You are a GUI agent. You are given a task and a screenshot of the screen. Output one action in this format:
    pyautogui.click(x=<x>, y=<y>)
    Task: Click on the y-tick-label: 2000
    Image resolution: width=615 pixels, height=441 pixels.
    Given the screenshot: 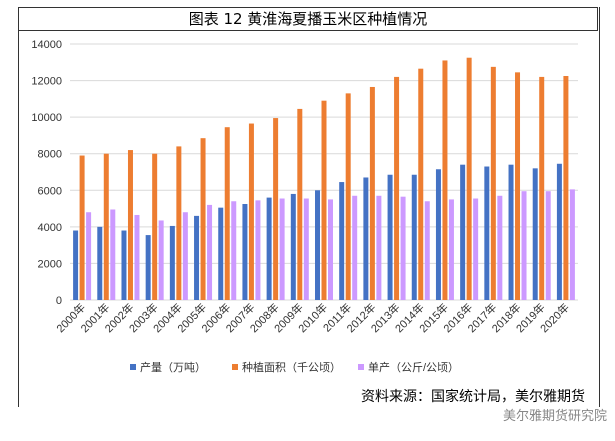 What is the action you would take?
    pyautogui.click(x=50, y=264)
    